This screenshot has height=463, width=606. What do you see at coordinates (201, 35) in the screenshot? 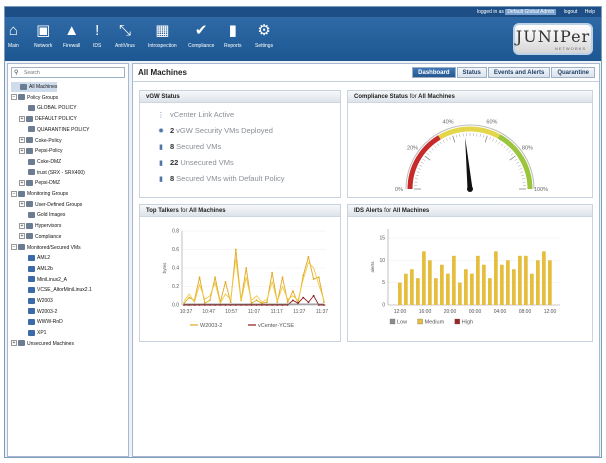
I see `nav-compliance: ✔ Compliance` at bounding box center [201, 35].